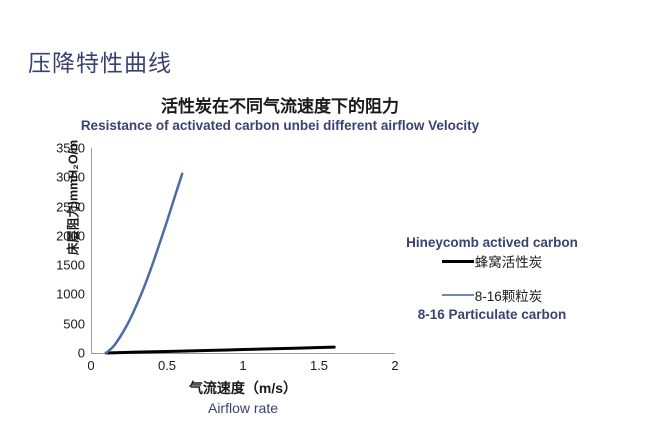  Describe the element at coordinates (70, 148) in the screenshot. I see `y-axis-tick-label: 3500` at that location.